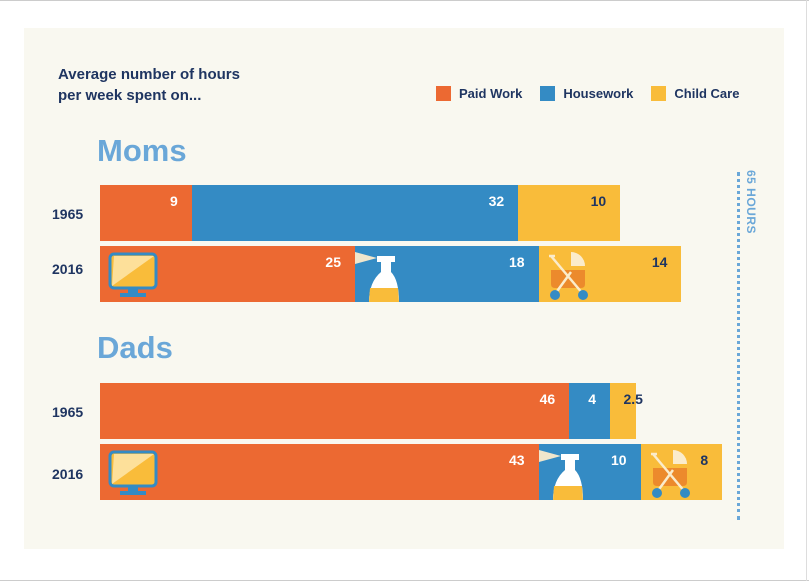 The height and width of the screenshot is (584, 809). What do you see at coordinates (751, 202) in the screenshot?
I see `reference-label: 65 HOURS` at bounding box center [751, 202].